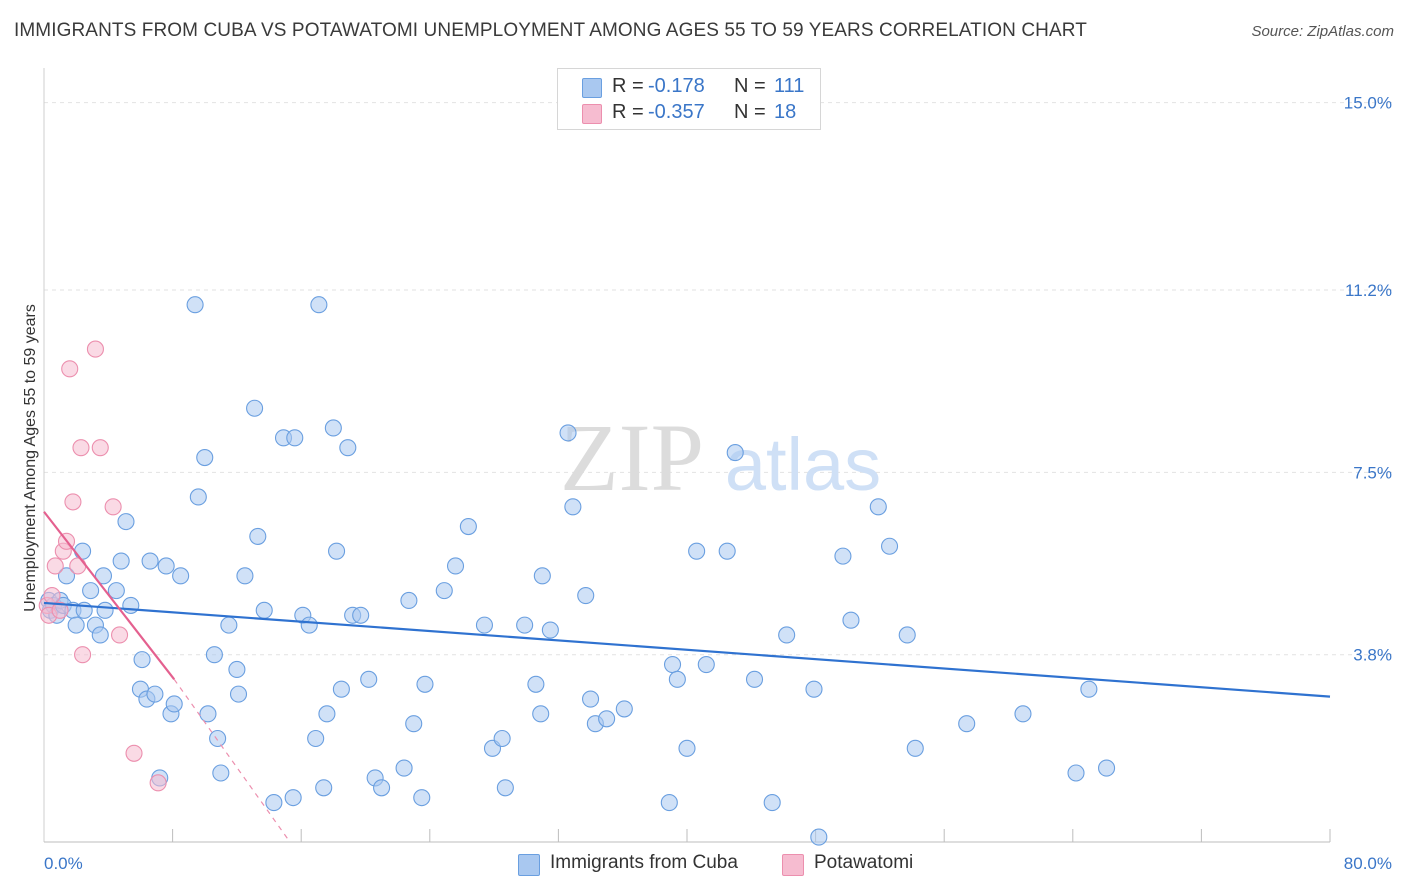 This screenshot has height=892, width=1406. Describe the element at coordinates (1368, 290) in the screenshot. I see `y-tick-label: 11.2%` at that location.